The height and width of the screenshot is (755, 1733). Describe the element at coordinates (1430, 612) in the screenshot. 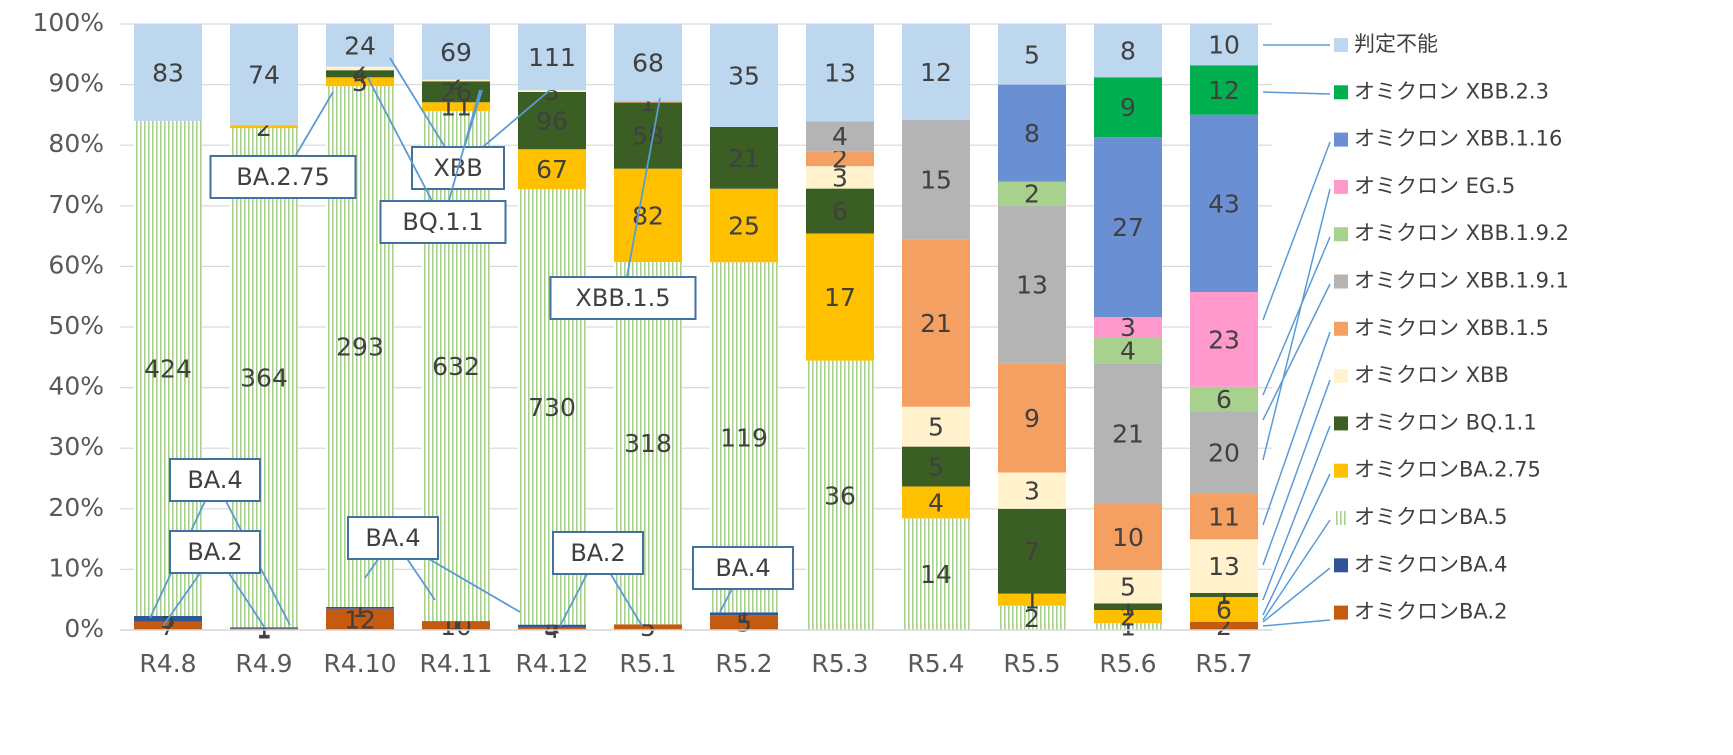

I see `legend-label: オミクロンBA.2` at that location.